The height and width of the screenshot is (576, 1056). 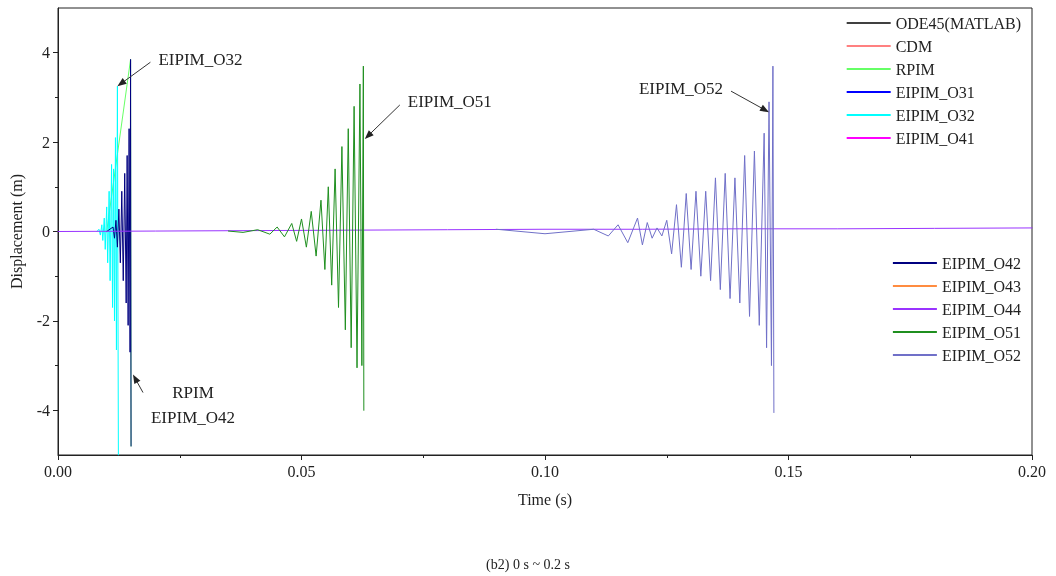 I want to click on x-tick-label: 0.05, so click(x=301, y=471).